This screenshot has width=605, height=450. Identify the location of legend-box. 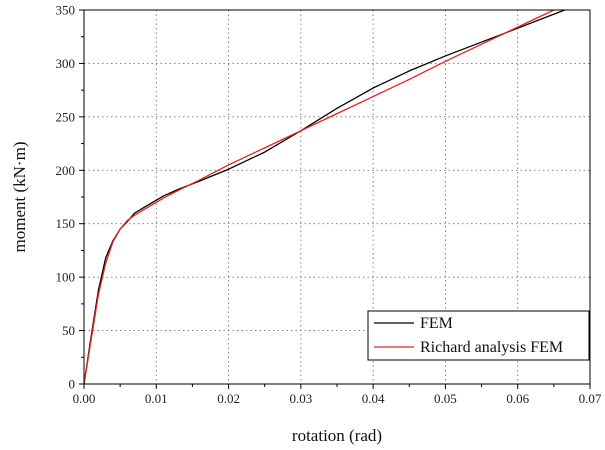
(478, 335).